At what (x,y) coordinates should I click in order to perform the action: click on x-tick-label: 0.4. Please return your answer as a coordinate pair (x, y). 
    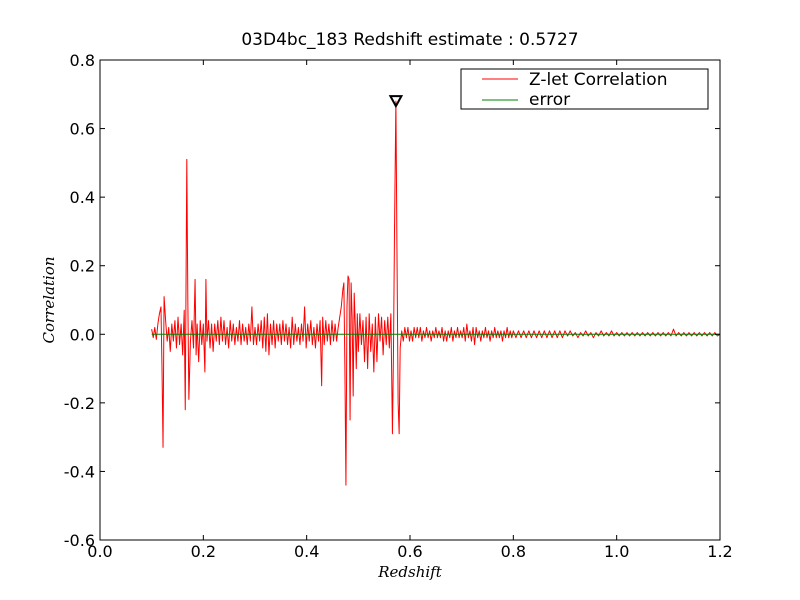
    Looking at the image, I should click on (306, 551).